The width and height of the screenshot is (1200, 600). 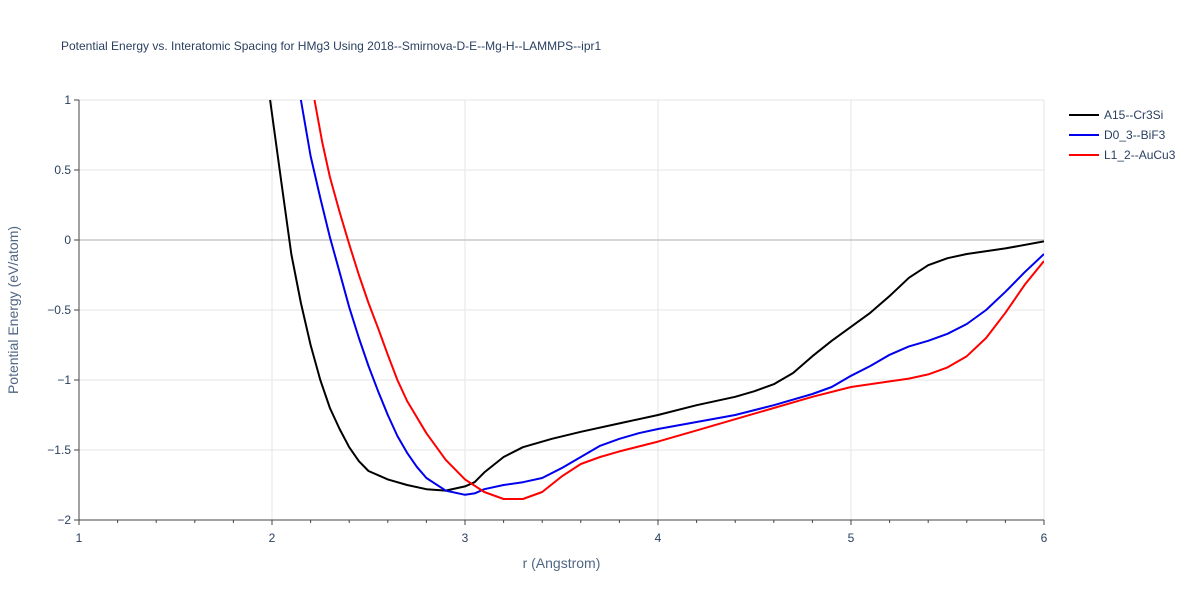 I want to click on legend-label: L1_2--AuCu3, so click(x=1140, y=155).